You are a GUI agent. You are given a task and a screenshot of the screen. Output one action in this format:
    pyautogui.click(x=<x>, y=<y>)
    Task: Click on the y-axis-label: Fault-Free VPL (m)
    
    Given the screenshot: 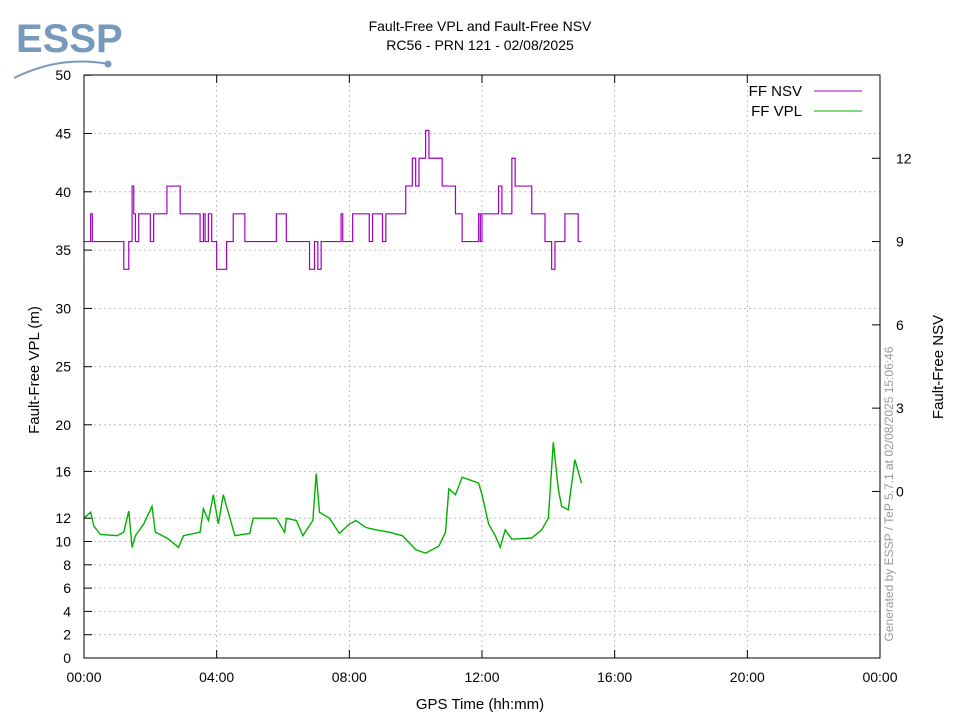 What is the action you would take?
    pyautogui.click(x=34, y=370)
    